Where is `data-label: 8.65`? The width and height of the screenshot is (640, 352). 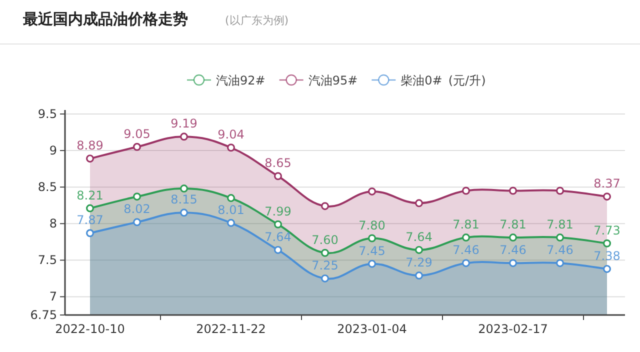 data-label: 8.65 is located at coordinates (278, 163).